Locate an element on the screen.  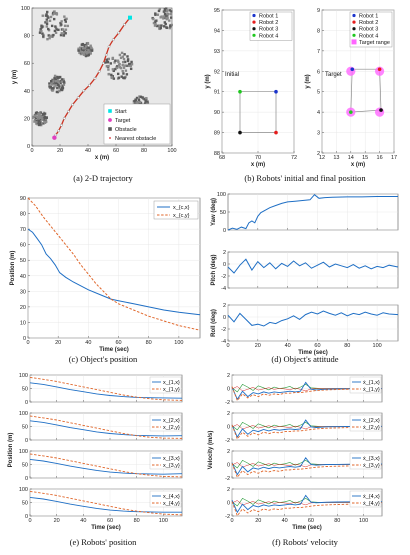
chart-f-1-marks is located at coordinates (307, 391).